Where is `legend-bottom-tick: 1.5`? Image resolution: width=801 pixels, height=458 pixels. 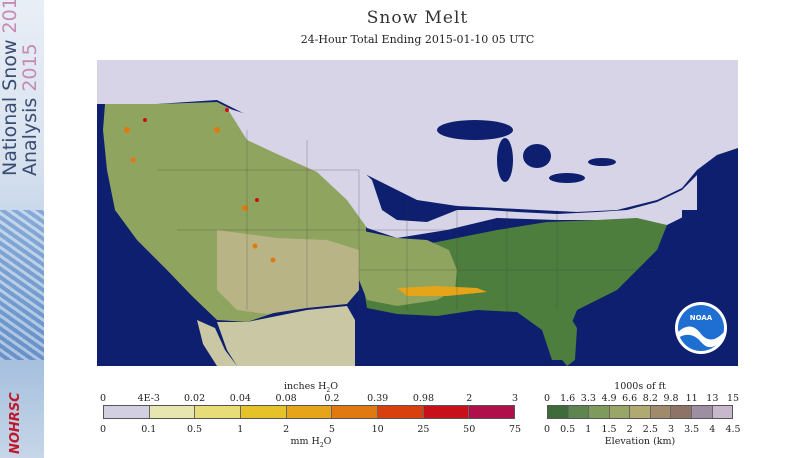
legend-bottom-tick: 1.5 is located at coordinates (609, 429).